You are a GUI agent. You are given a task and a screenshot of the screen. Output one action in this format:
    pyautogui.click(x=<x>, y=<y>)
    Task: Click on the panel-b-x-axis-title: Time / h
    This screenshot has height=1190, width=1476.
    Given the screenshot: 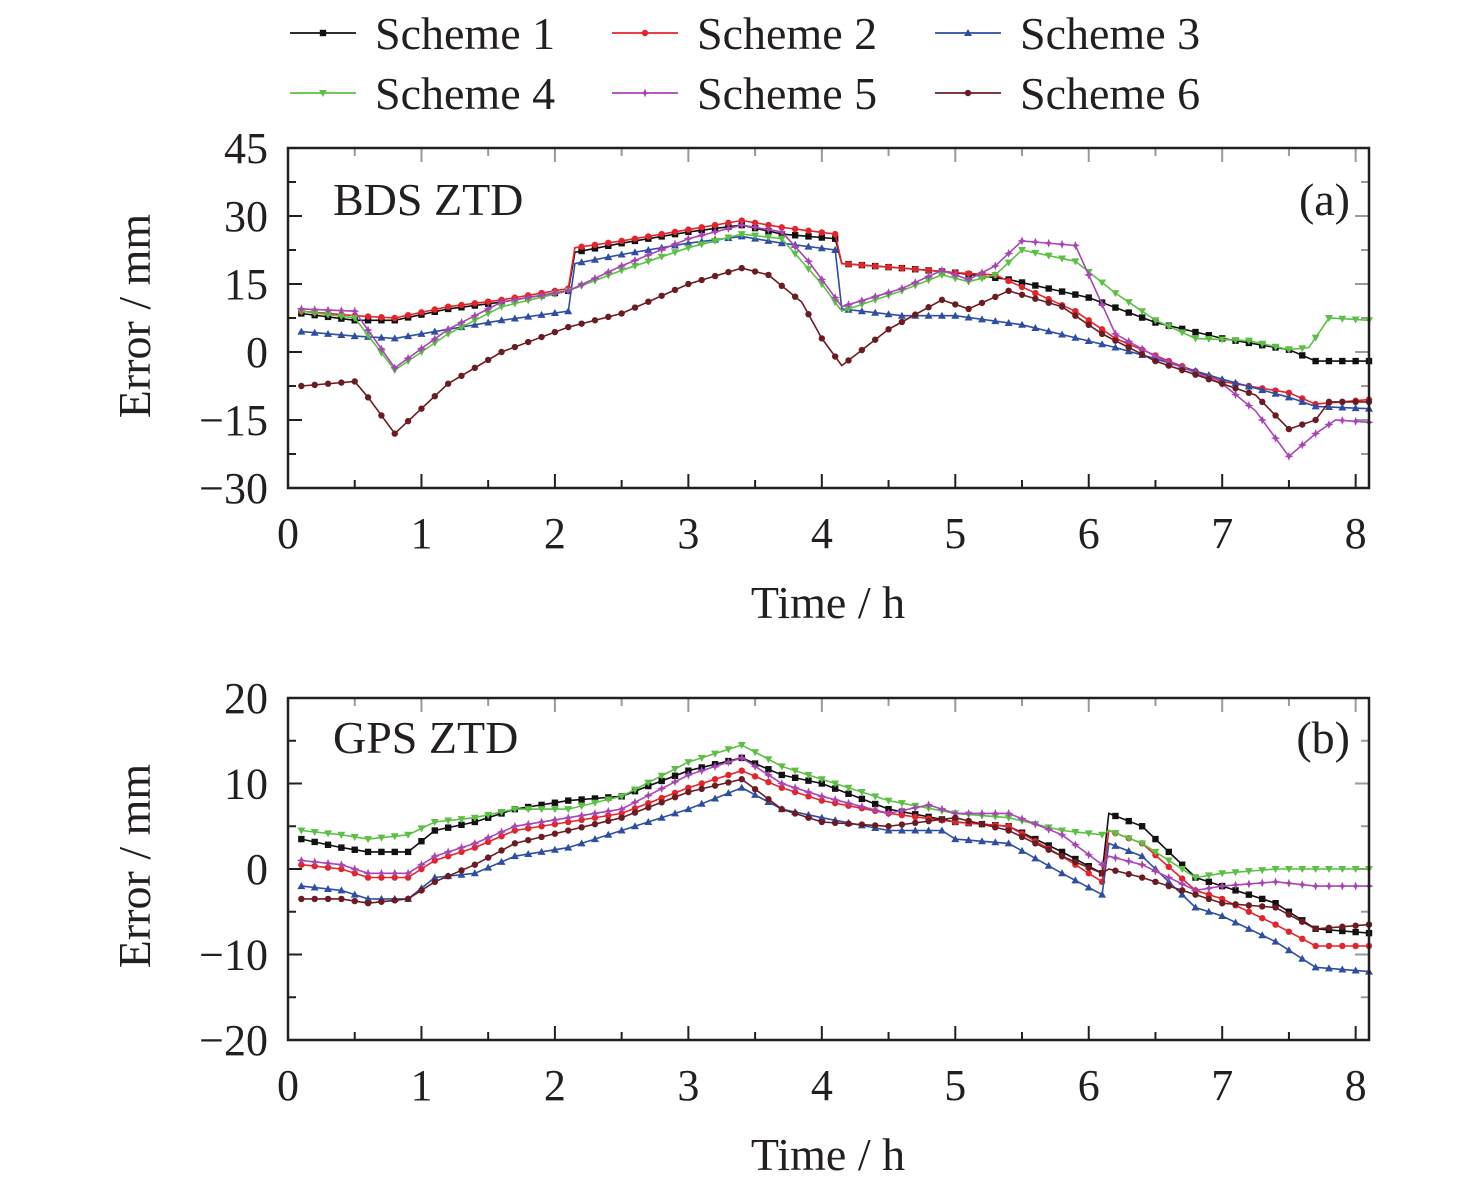 What is the action you would take?
    pyautogui.click(x=828, y=1154)
    